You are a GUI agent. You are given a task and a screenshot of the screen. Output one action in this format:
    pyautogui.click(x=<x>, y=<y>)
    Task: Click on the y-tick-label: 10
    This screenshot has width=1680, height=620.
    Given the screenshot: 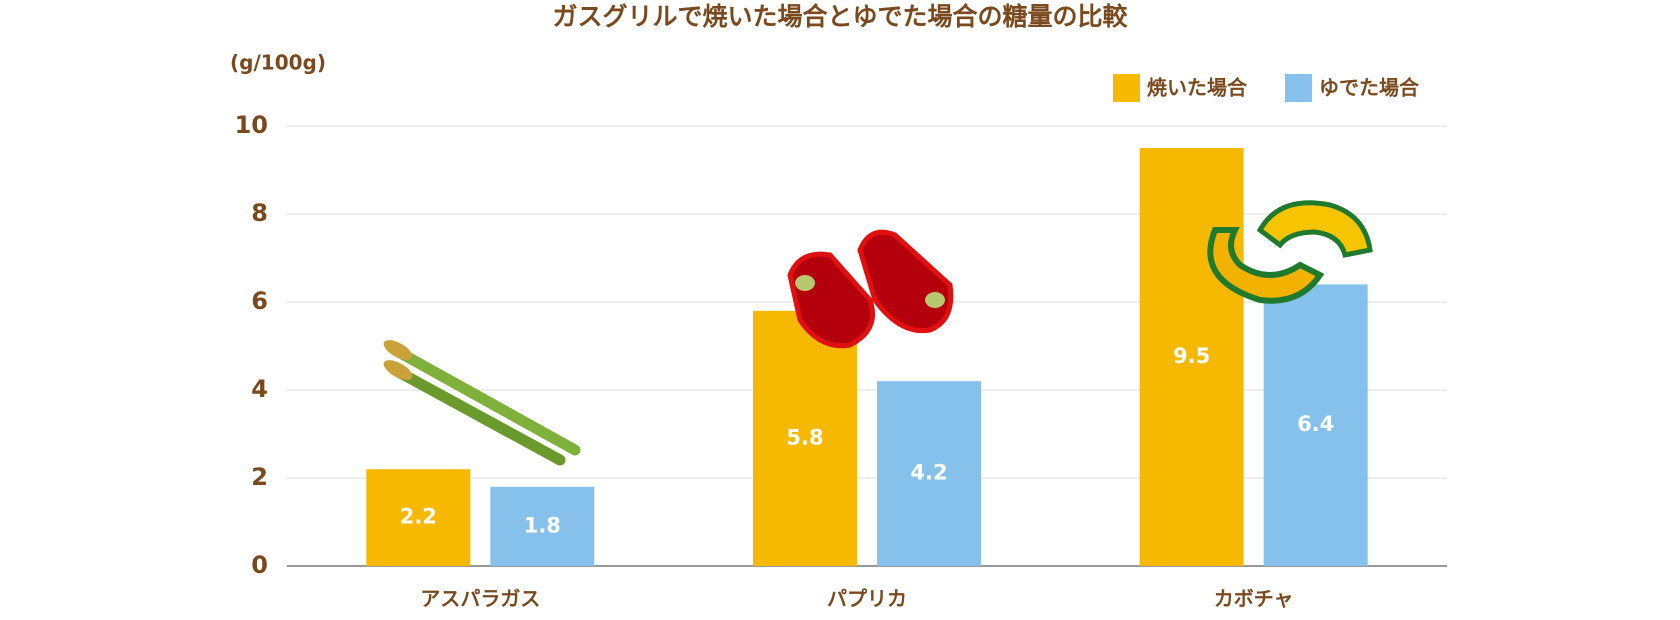 What is the action you would take?
    pyautogui.click(x=251, y=125)
    